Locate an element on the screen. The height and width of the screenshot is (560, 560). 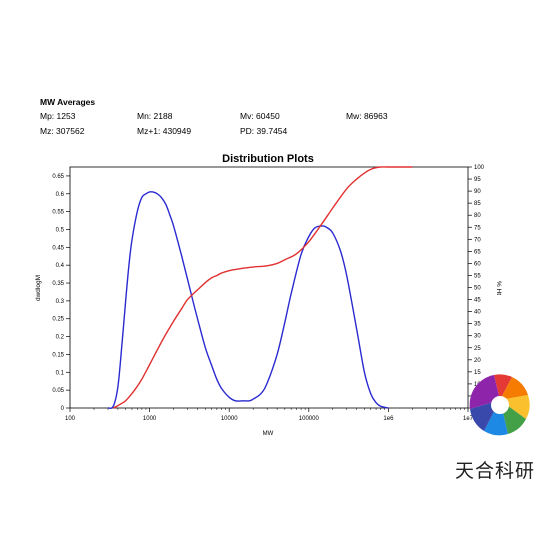
mv-value: Mv: 60450 is located at coordinates (260, 116).